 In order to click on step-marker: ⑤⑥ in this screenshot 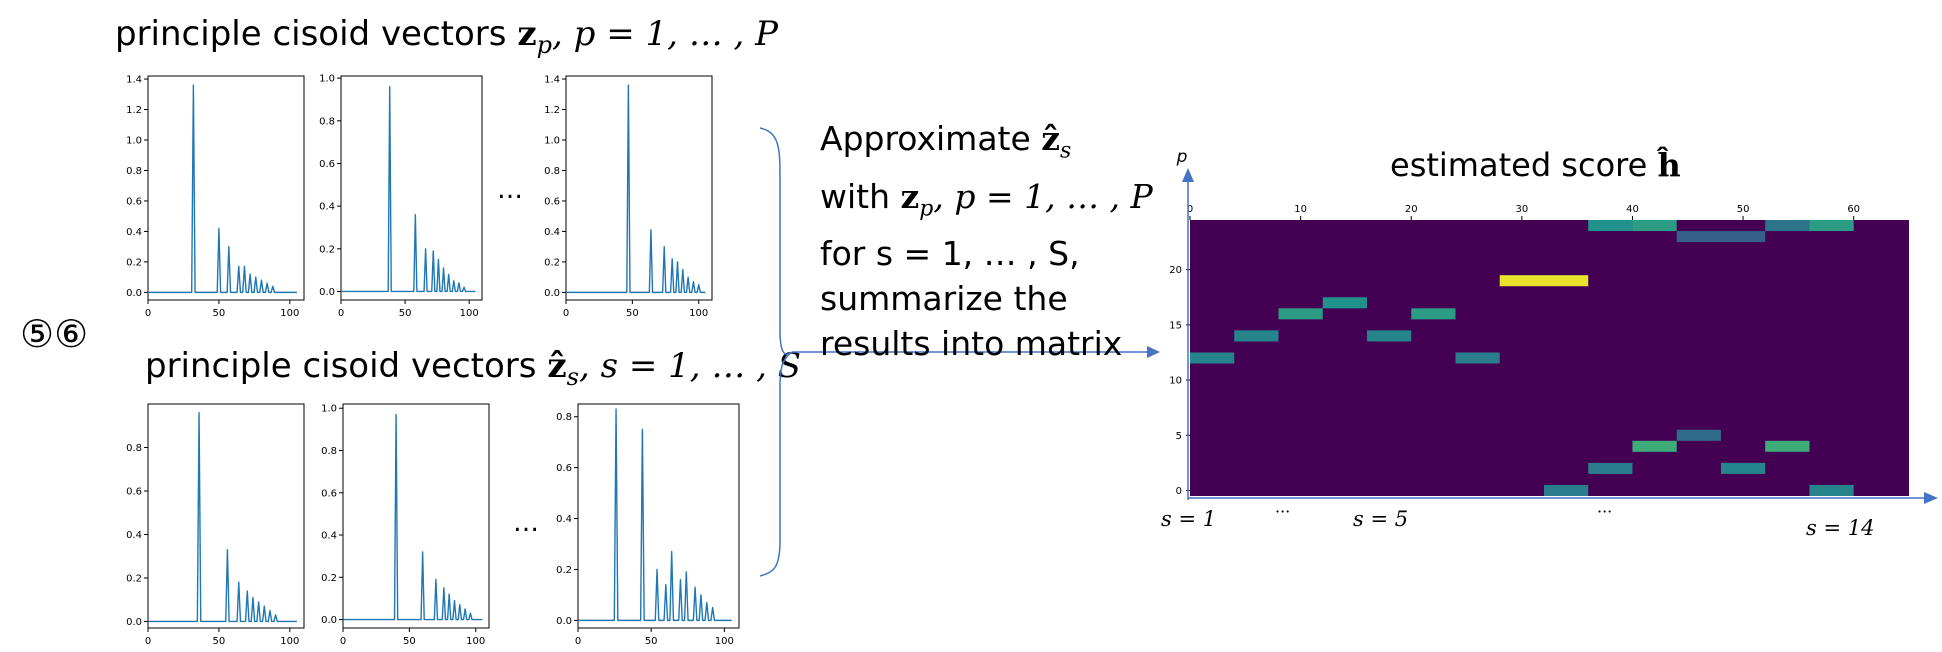, I will do `click(54, 334)`.